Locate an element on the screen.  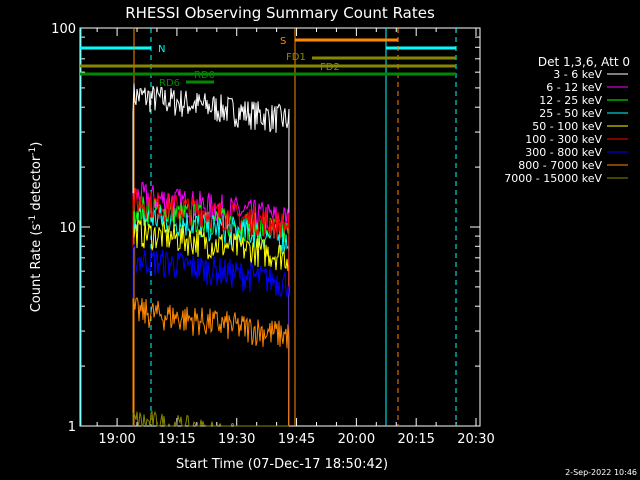
x-tick-label: 20:30 is located at coordinates (475, 439).